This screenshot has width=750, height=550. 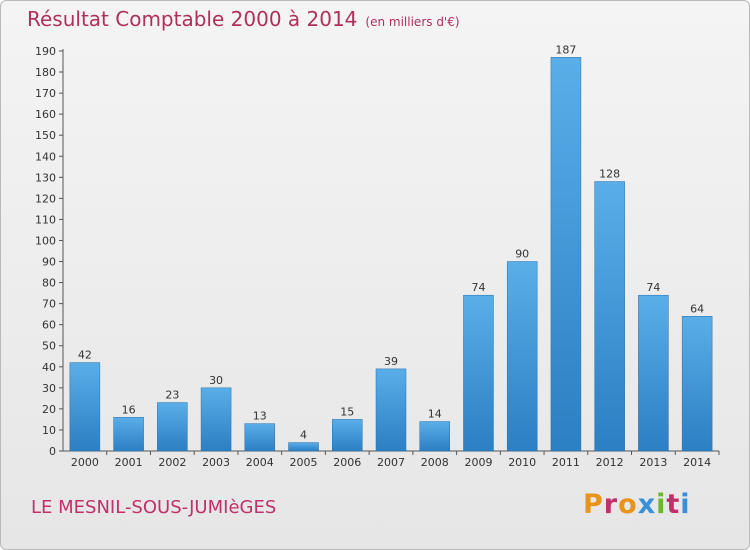 I want to click on data-label: 4, so click(x=303, y=435).